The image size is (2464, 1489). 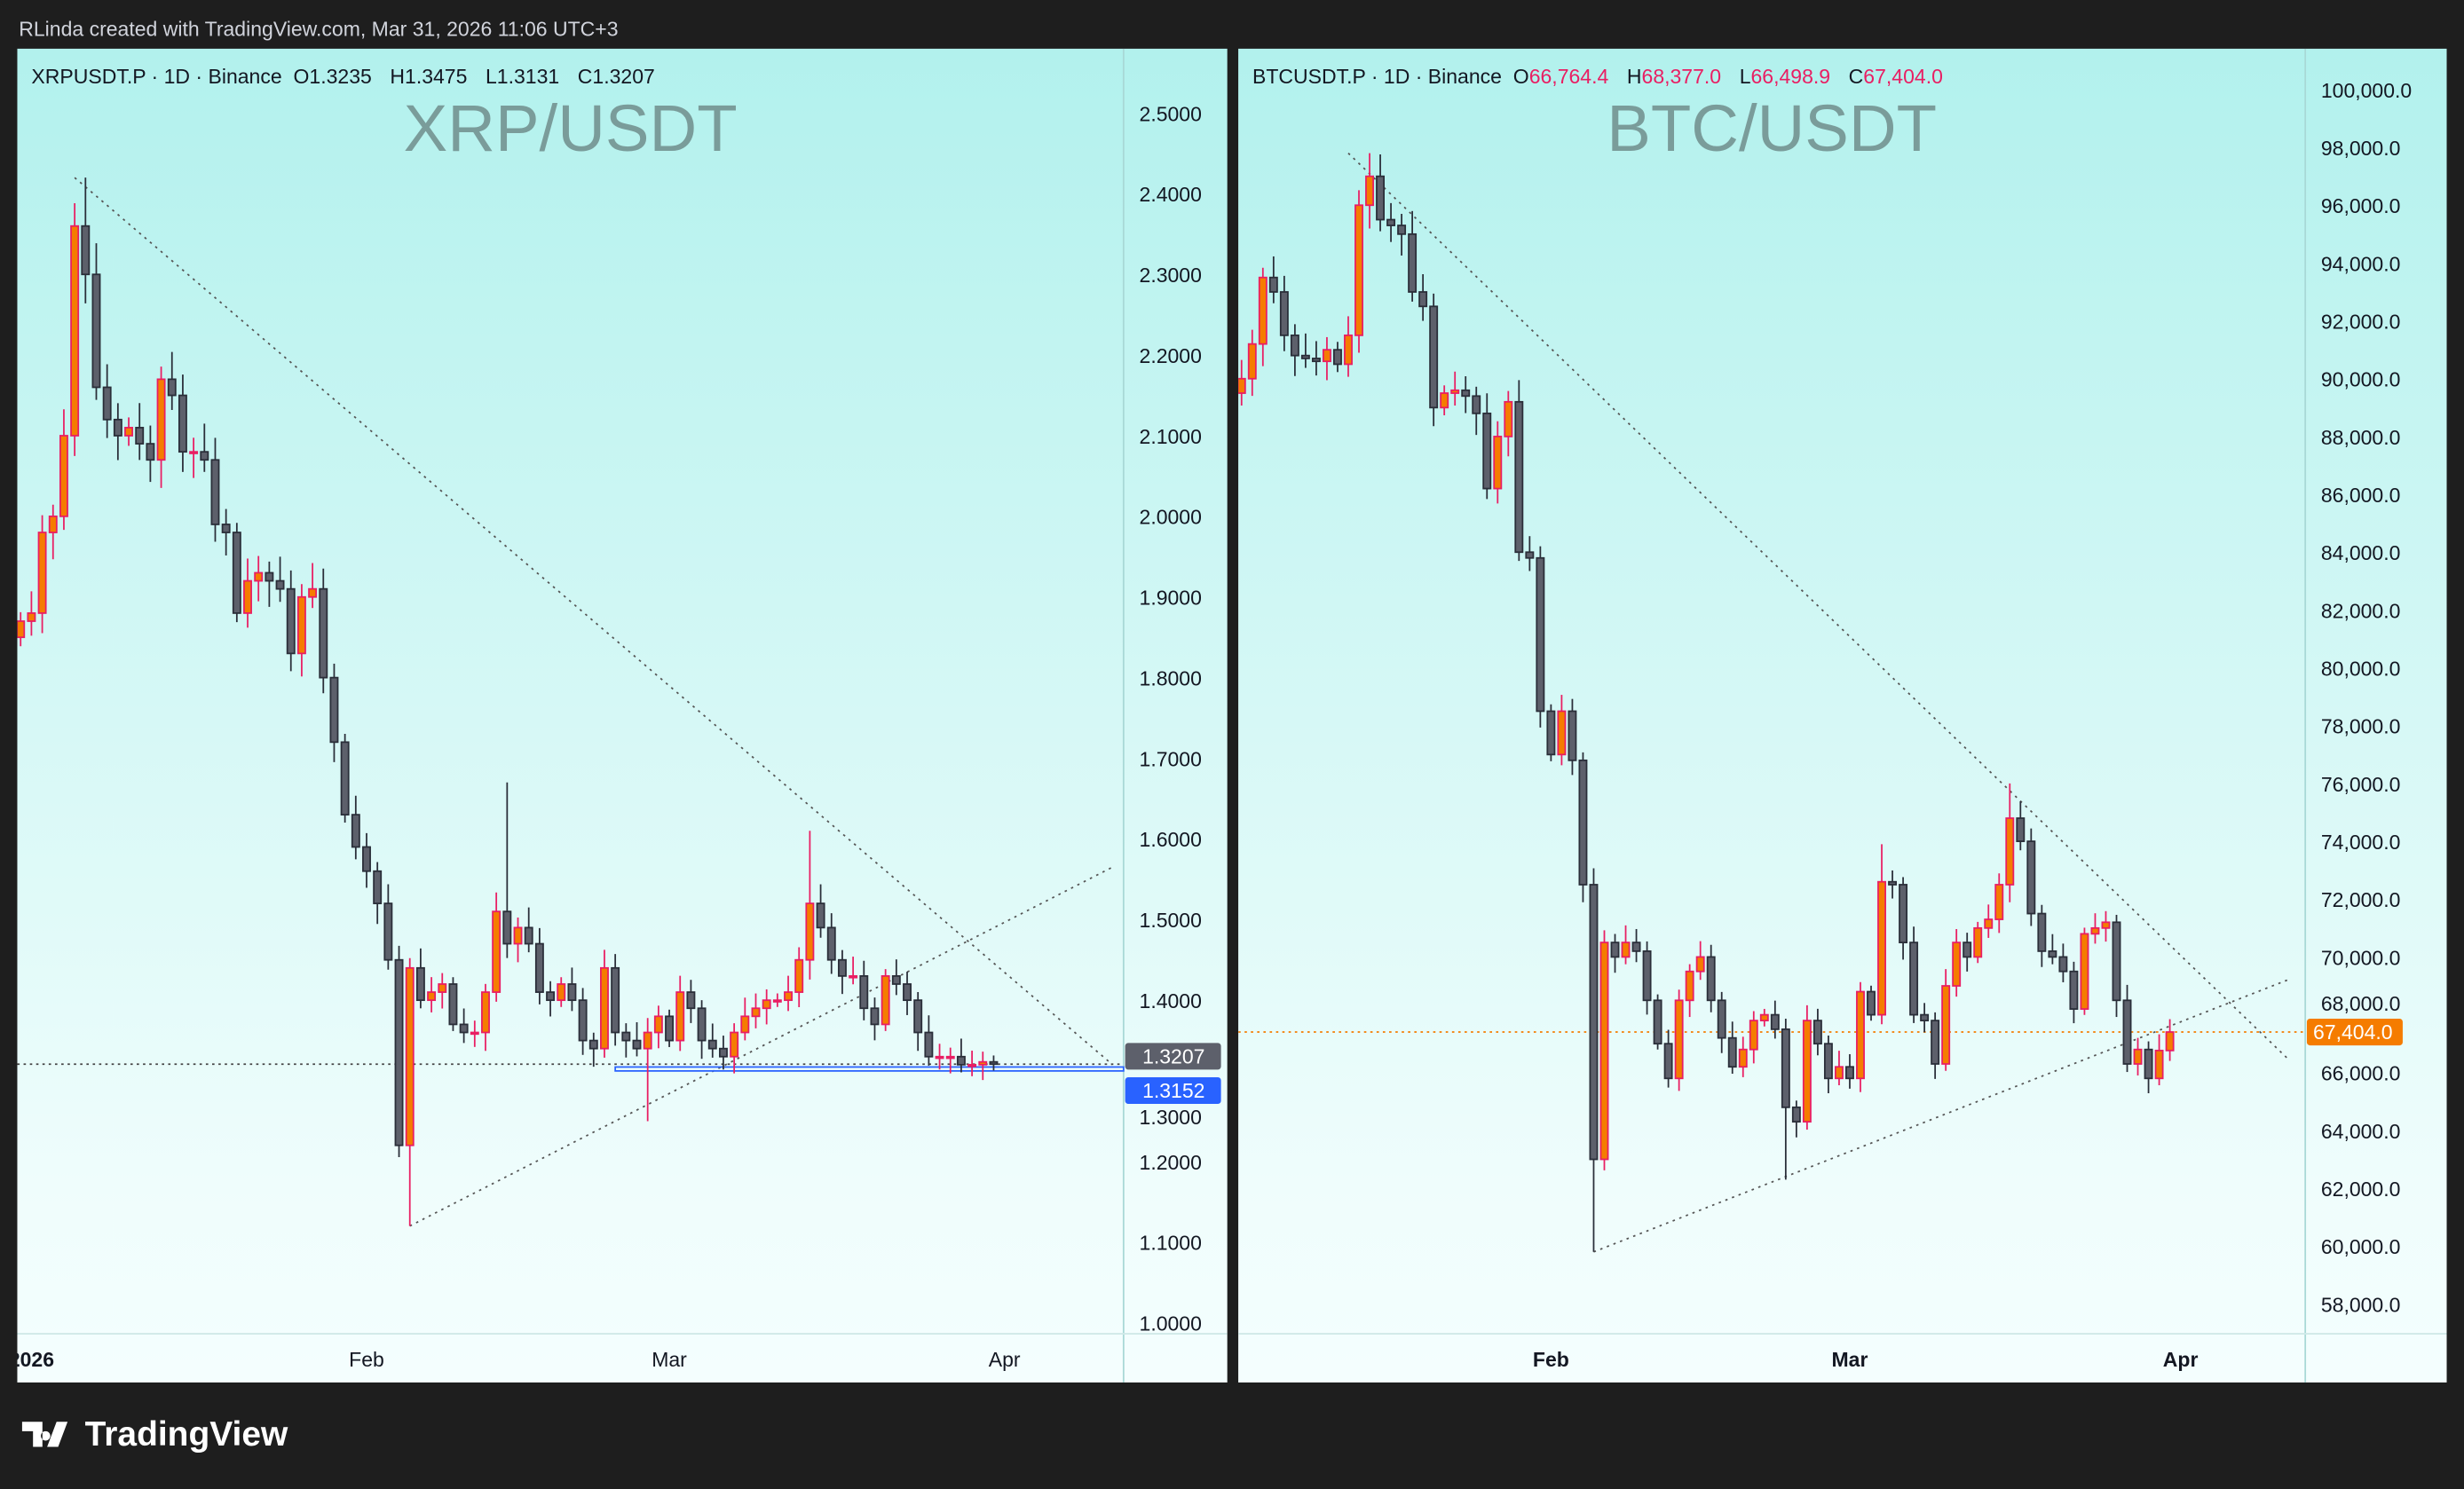 I want to click on price-tick-label: 2.2000, so click(x=1171, y=355).